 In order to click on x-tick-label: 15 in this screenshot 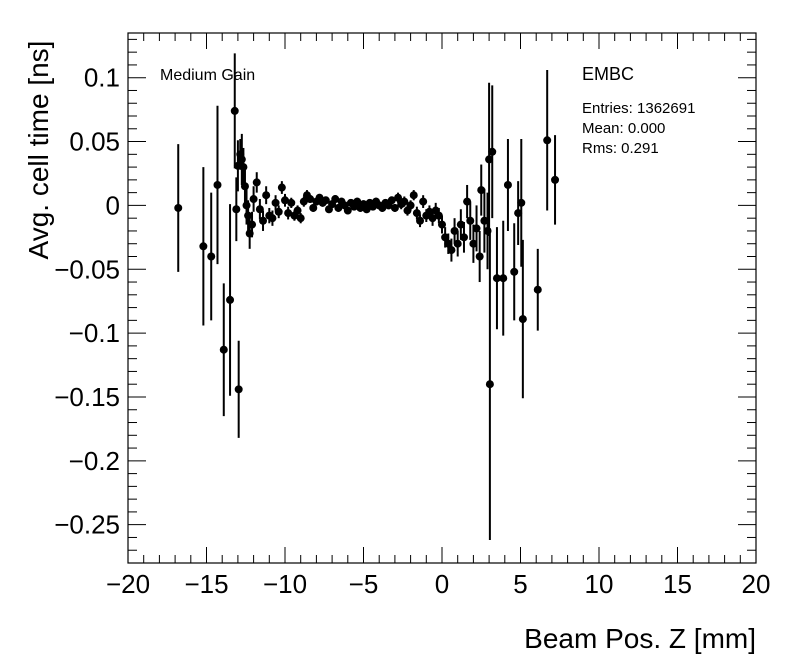, I will do `click(677, 584)`.